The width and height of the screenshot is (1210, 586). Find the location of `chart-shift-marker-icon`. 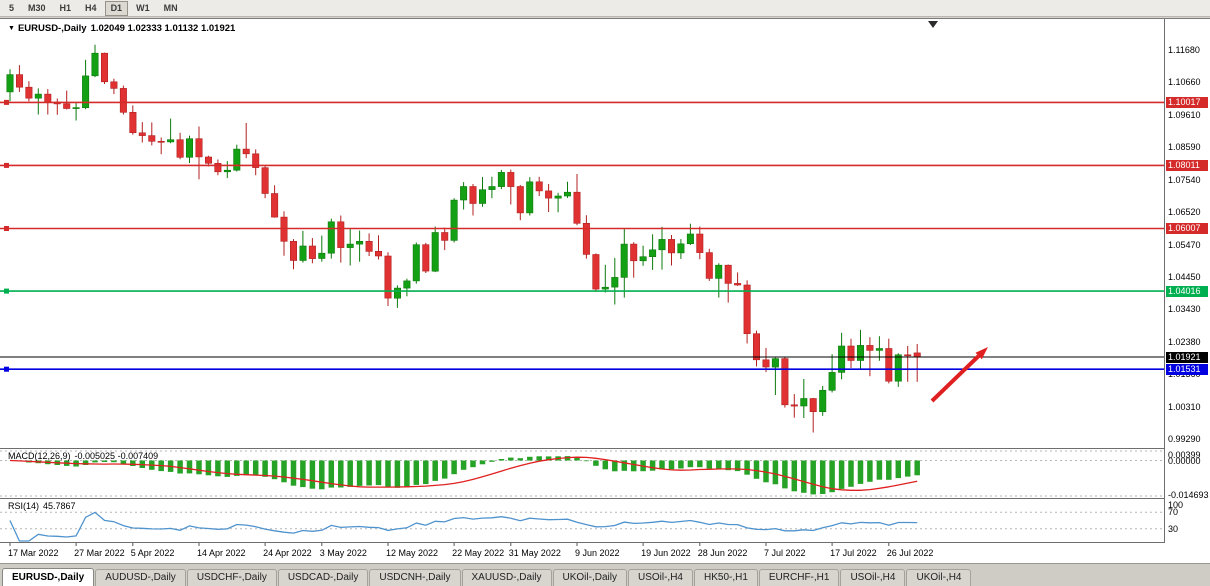

chart-shift-marker-icon is located at coordinates (933, 24).